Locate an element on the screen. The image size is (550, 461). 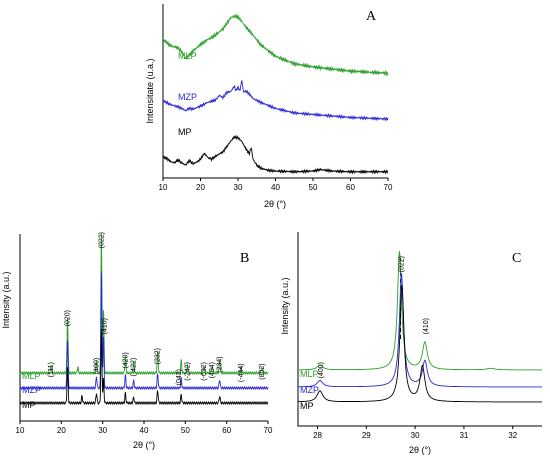
panel-c-series is located at coordinates (420, 326).